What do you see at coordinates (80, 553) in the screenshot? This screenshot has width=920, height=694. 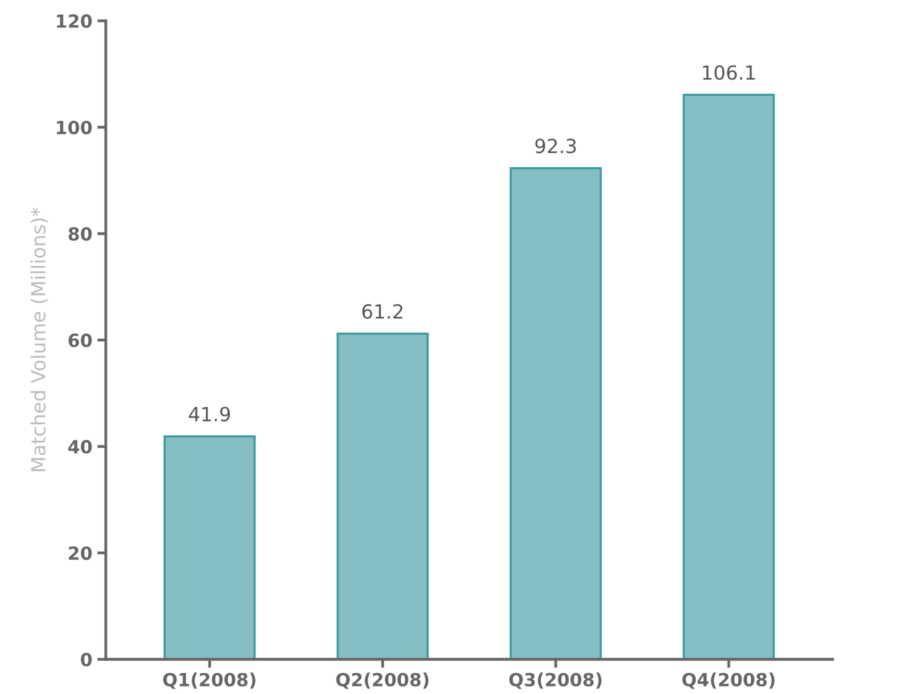 I see `y-tick-label: 20` at bounding box center [80, 553].